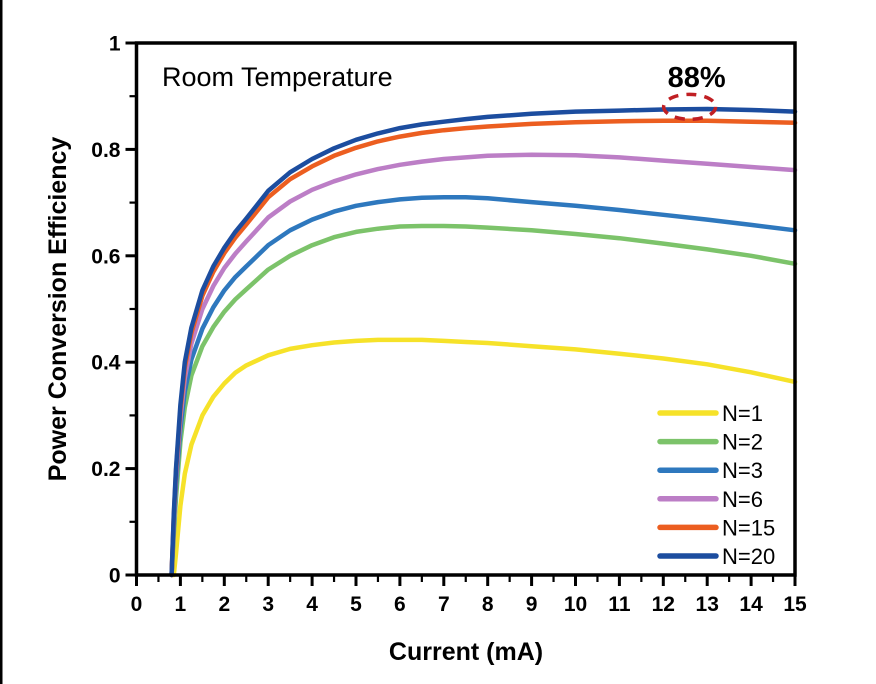 This screenshot has height=684, width=876. Describe the element at coordinates (742, 499) in the screenshot. I see `legend-label-n6: N=6` at that location.